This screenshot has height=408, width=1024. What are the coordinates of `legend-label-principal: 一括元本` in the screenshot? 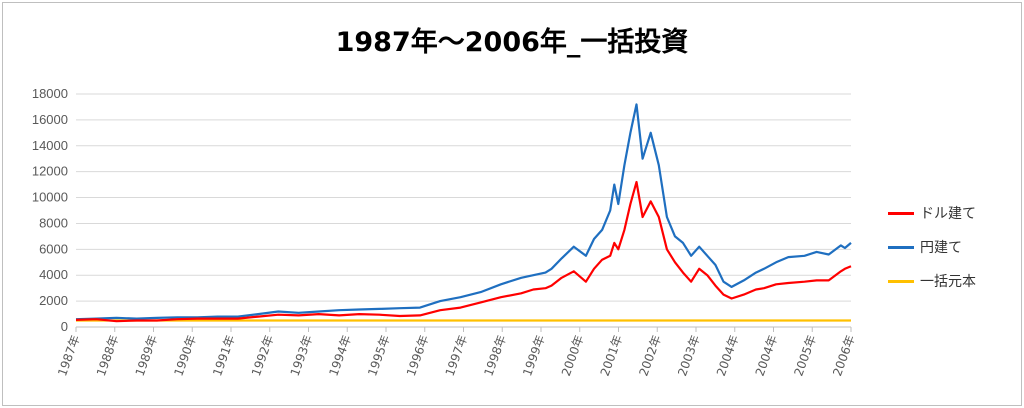 It's located at (948, 282).